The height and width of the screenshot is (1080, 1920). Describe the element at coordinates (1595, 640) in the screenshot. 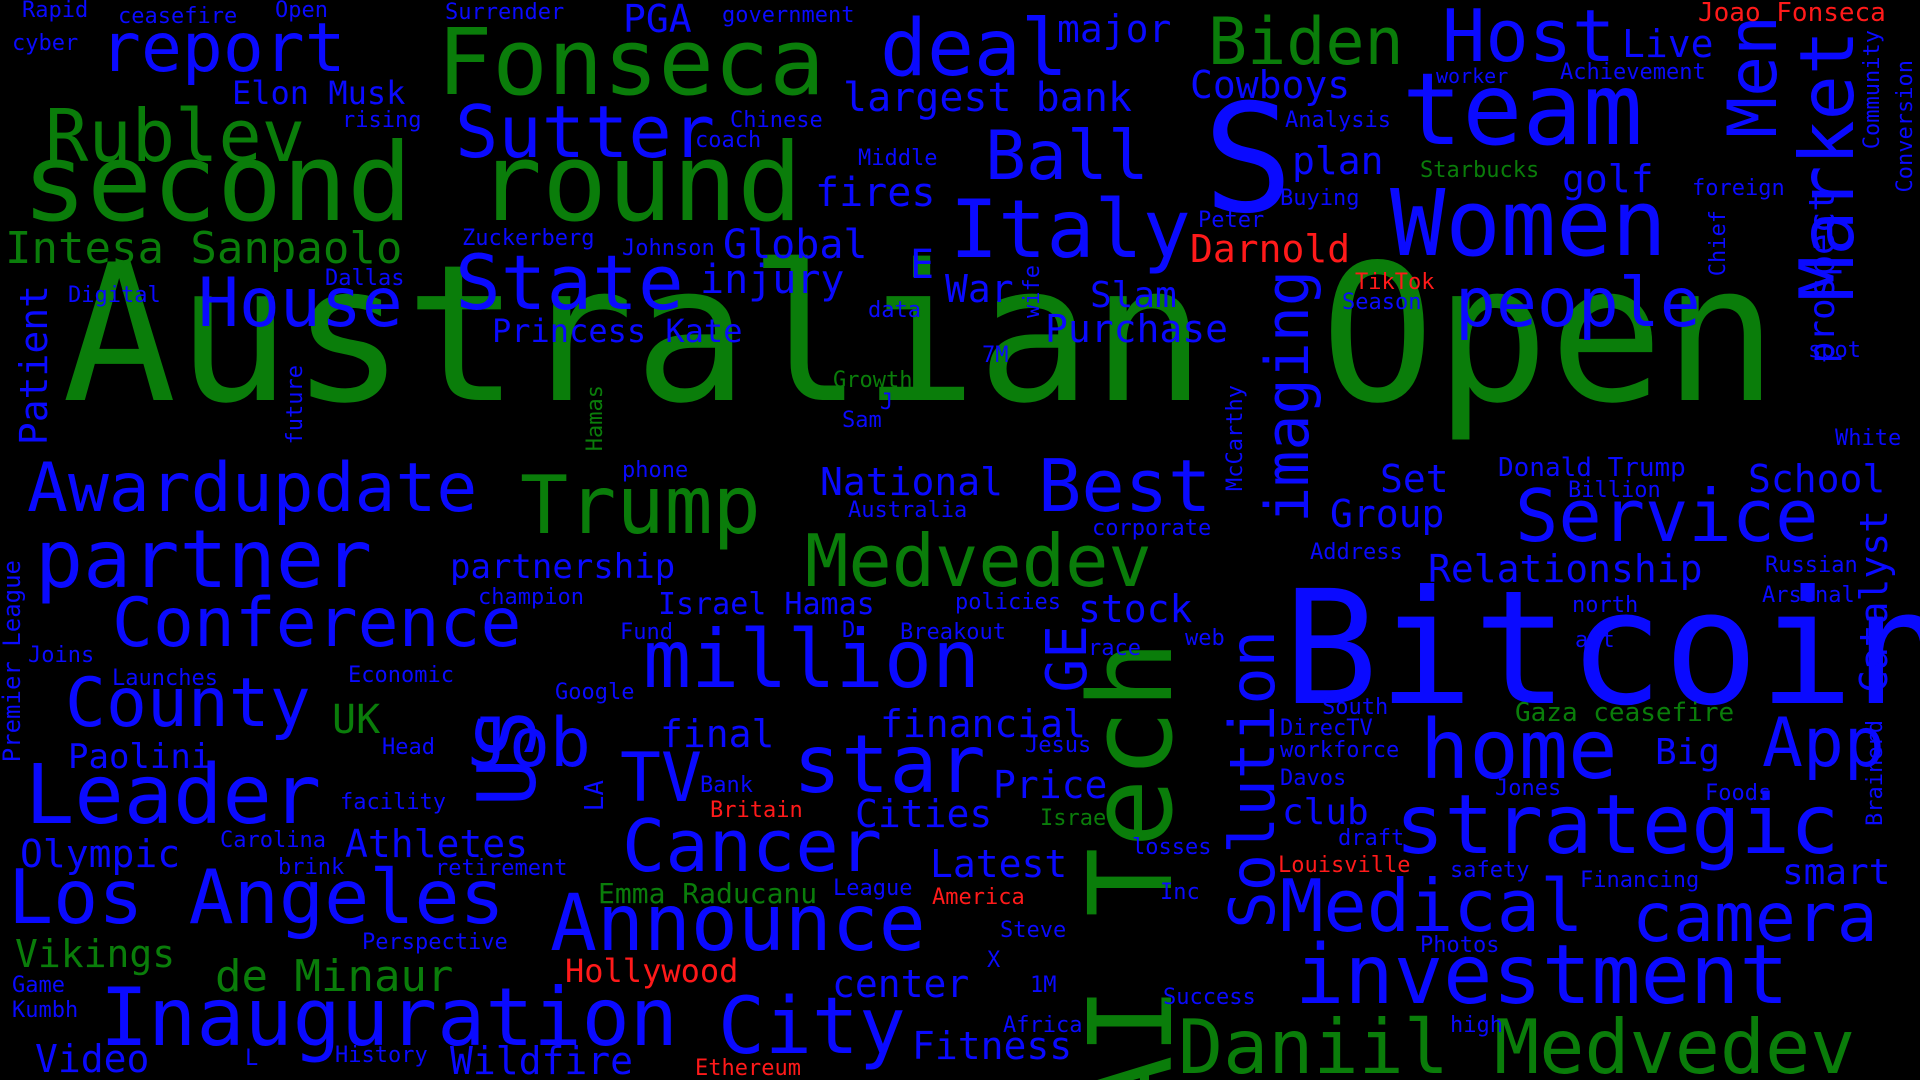

I see `word-act: act` at that location.